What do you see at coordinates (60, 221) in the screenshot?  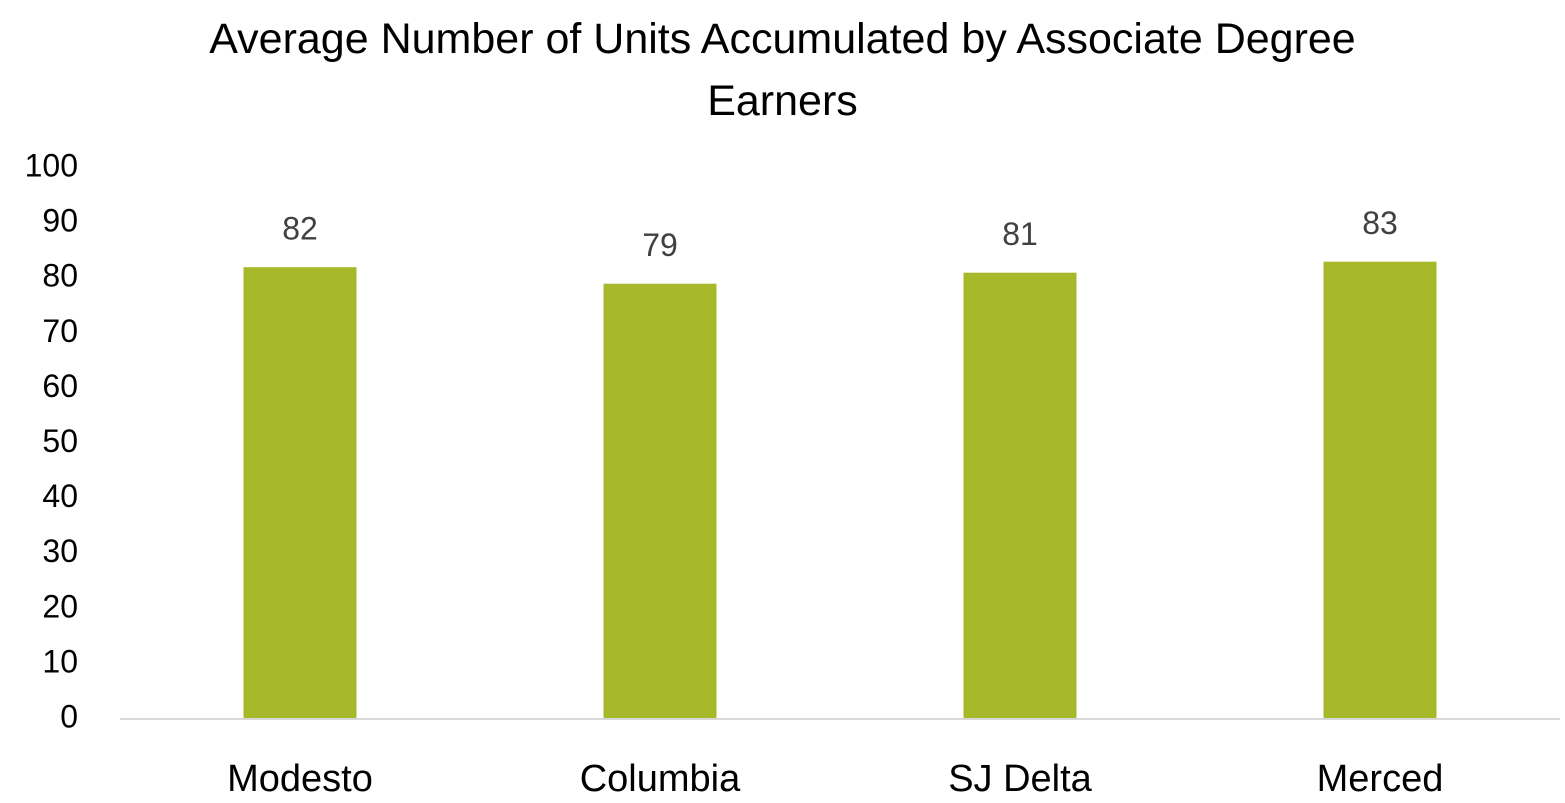 I see `y-tick-label: 90` at bounding box center [60, 221].